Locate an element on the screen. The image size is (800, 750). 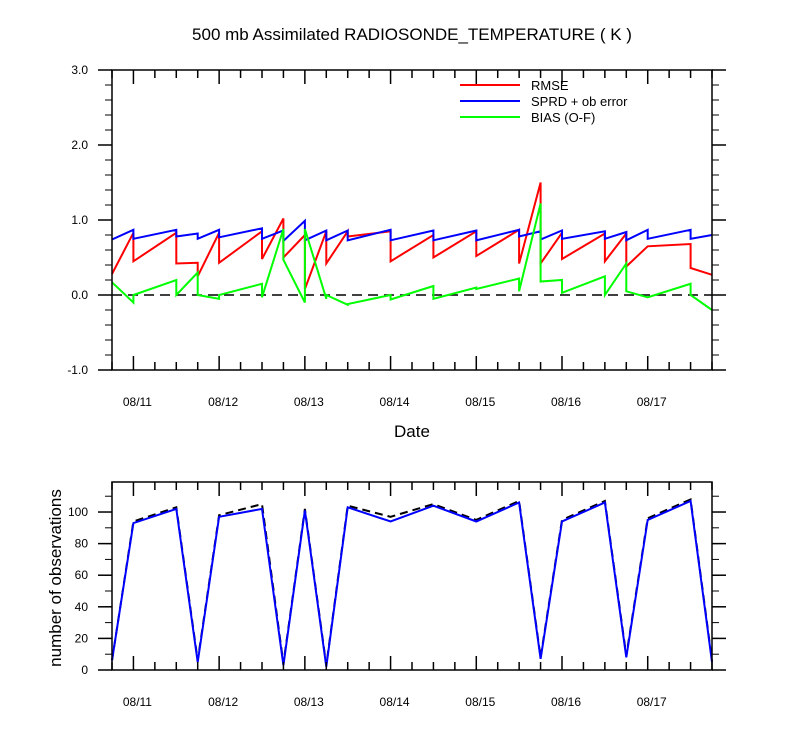
legend-label-2: BIAS (O-F) is located at coordinates (563, 117).